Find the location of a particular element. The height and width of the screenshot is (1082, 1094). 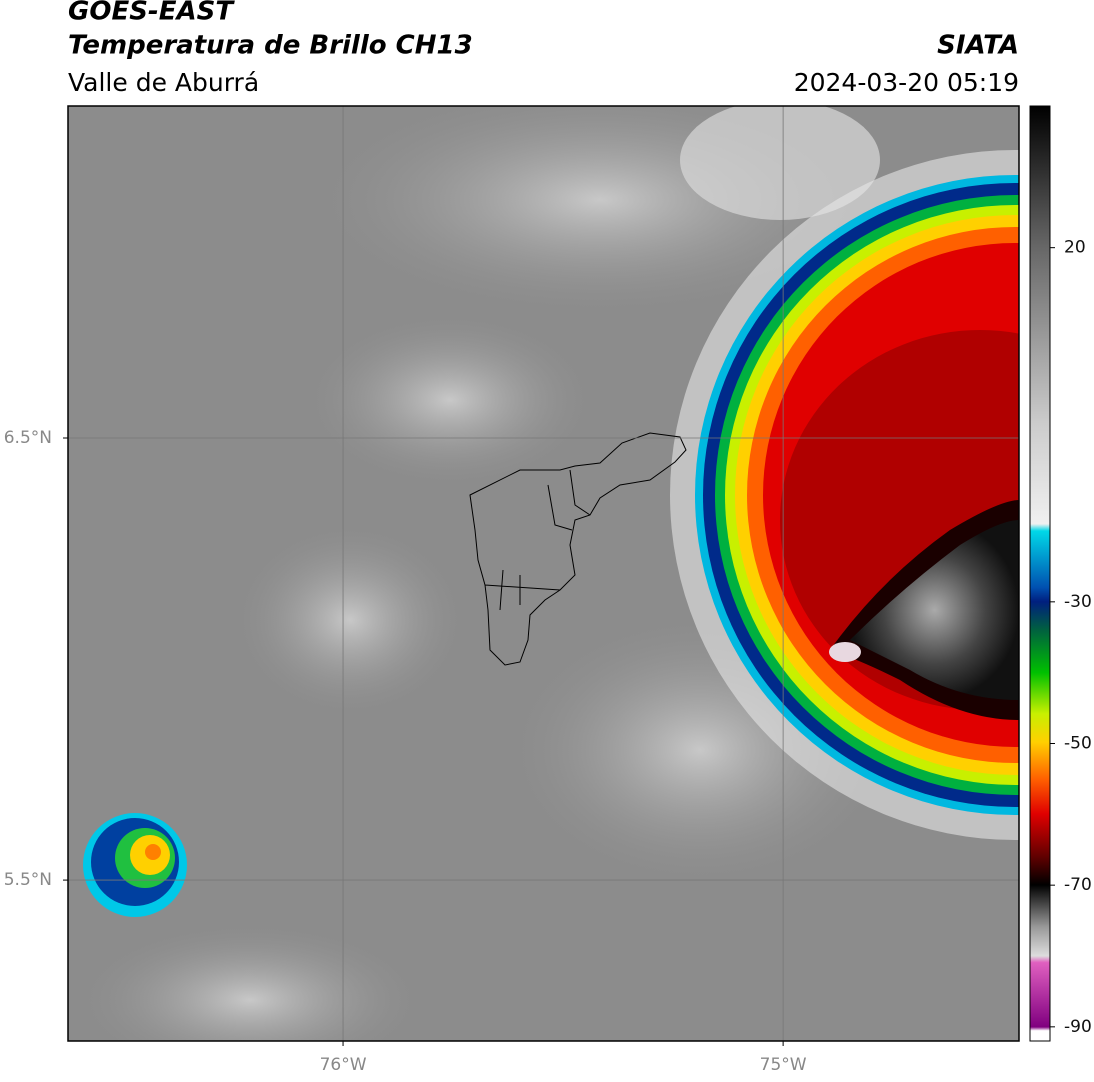

source: SIATA is located at coordinates (978, 46).